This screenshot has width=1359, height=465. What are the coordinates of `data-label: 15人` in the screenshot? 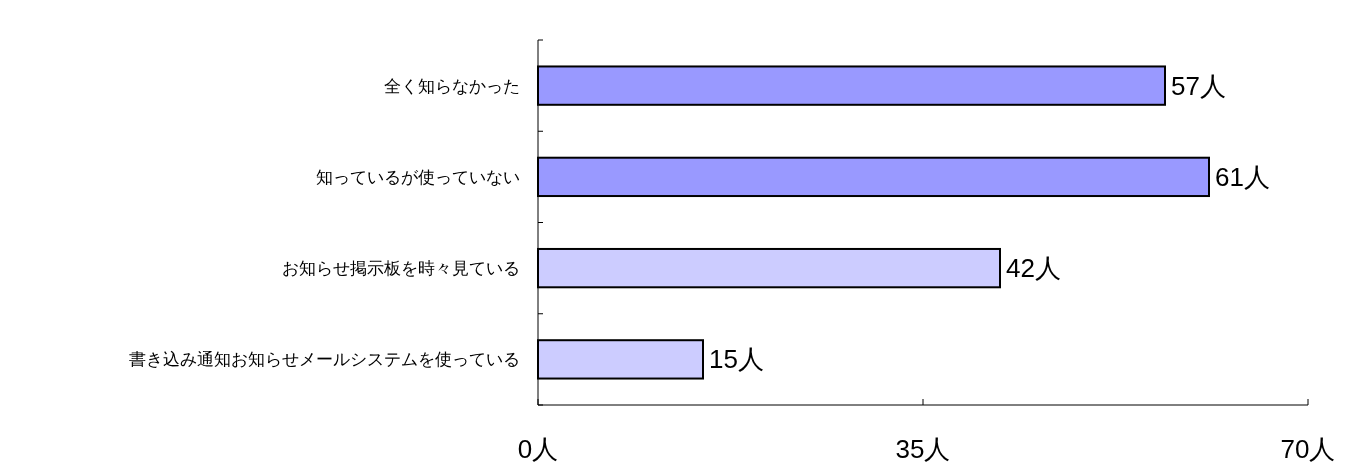 It's located at (736, 359).